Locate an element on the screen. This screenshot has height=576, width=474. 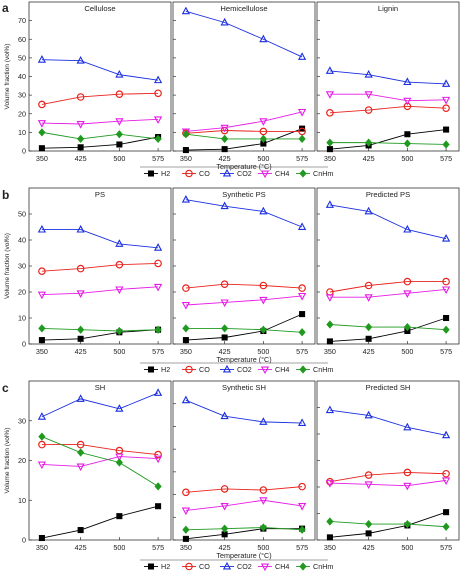
panel-letter-c: c is located at coordinates (5, 388).